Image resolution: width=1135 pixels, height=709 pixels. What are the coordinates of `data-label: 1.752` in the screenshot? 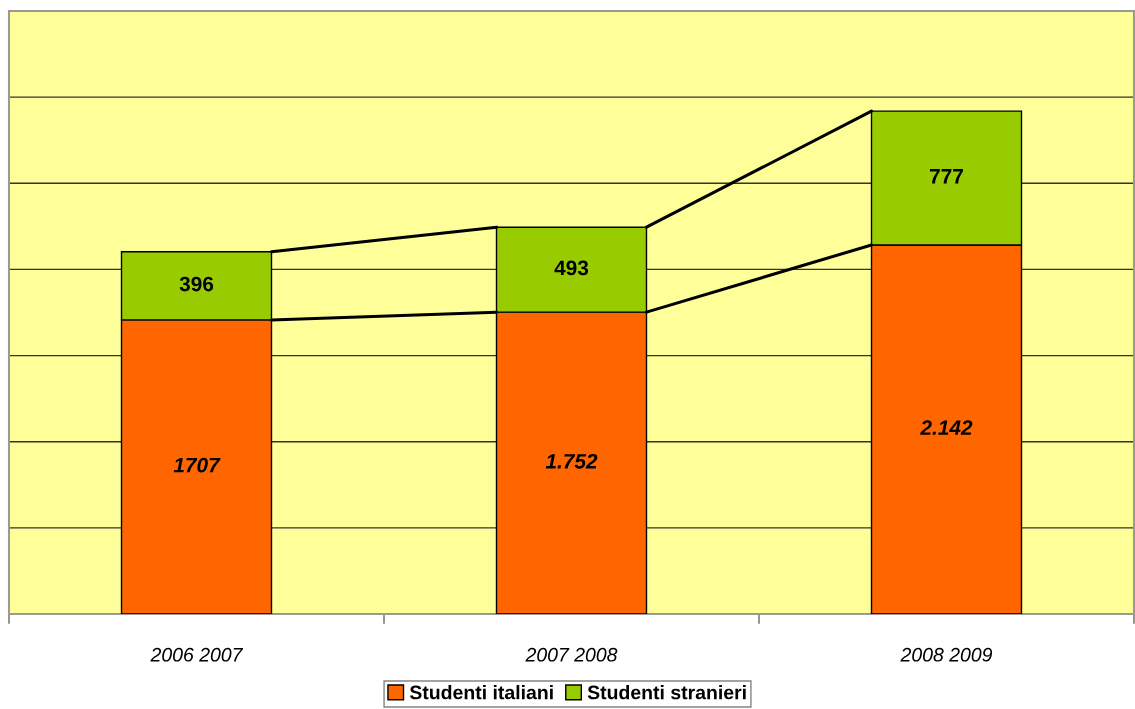 It's located at (571, 461).